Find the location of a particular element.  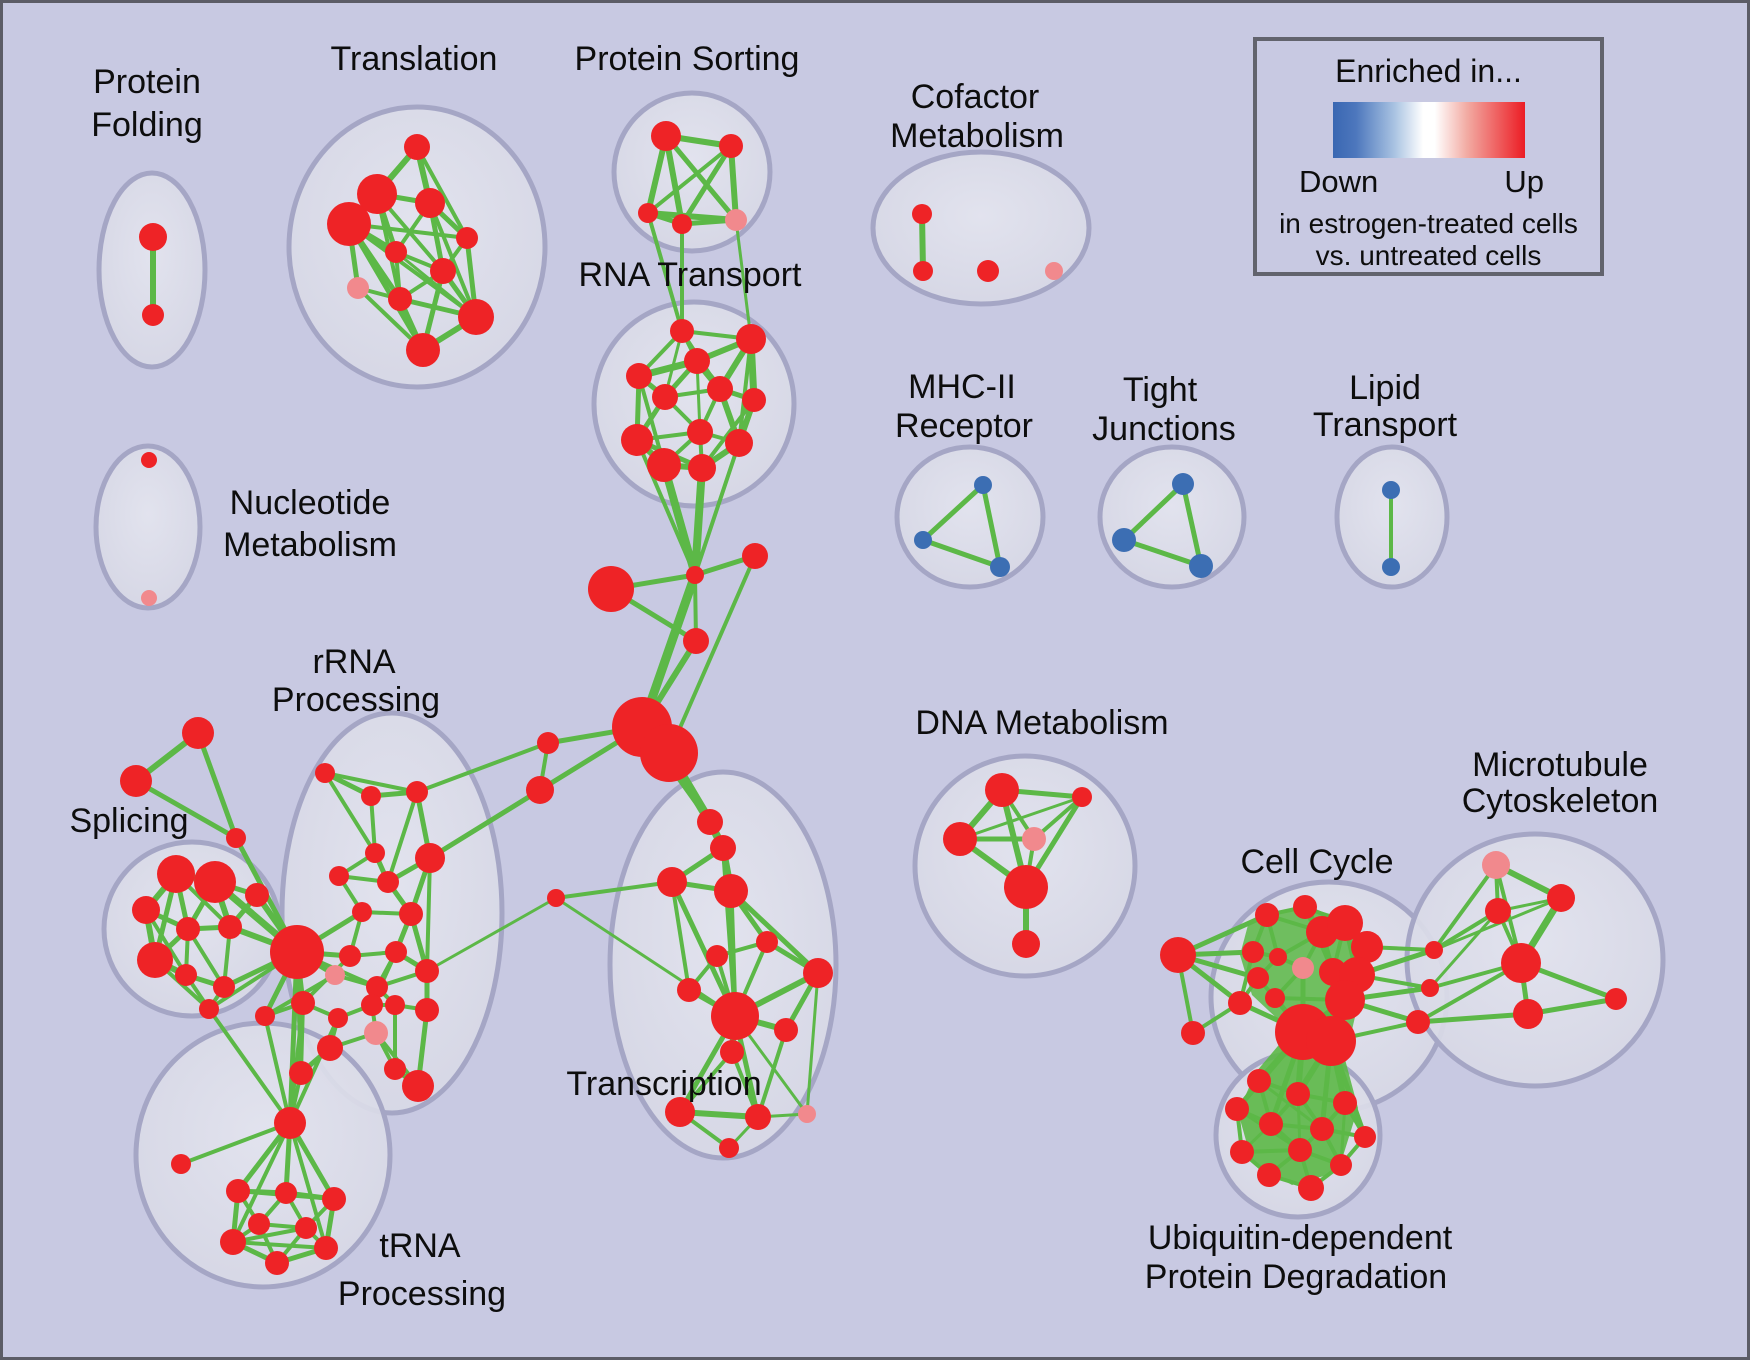

node-t1 is located at coordinates (710, 822).